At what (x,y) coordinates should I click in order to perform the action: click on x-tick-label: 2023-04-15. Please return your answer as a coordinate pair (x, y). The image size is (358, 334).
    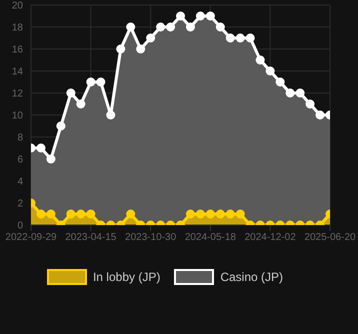
    Looking at the image, I should click on (91, 238).